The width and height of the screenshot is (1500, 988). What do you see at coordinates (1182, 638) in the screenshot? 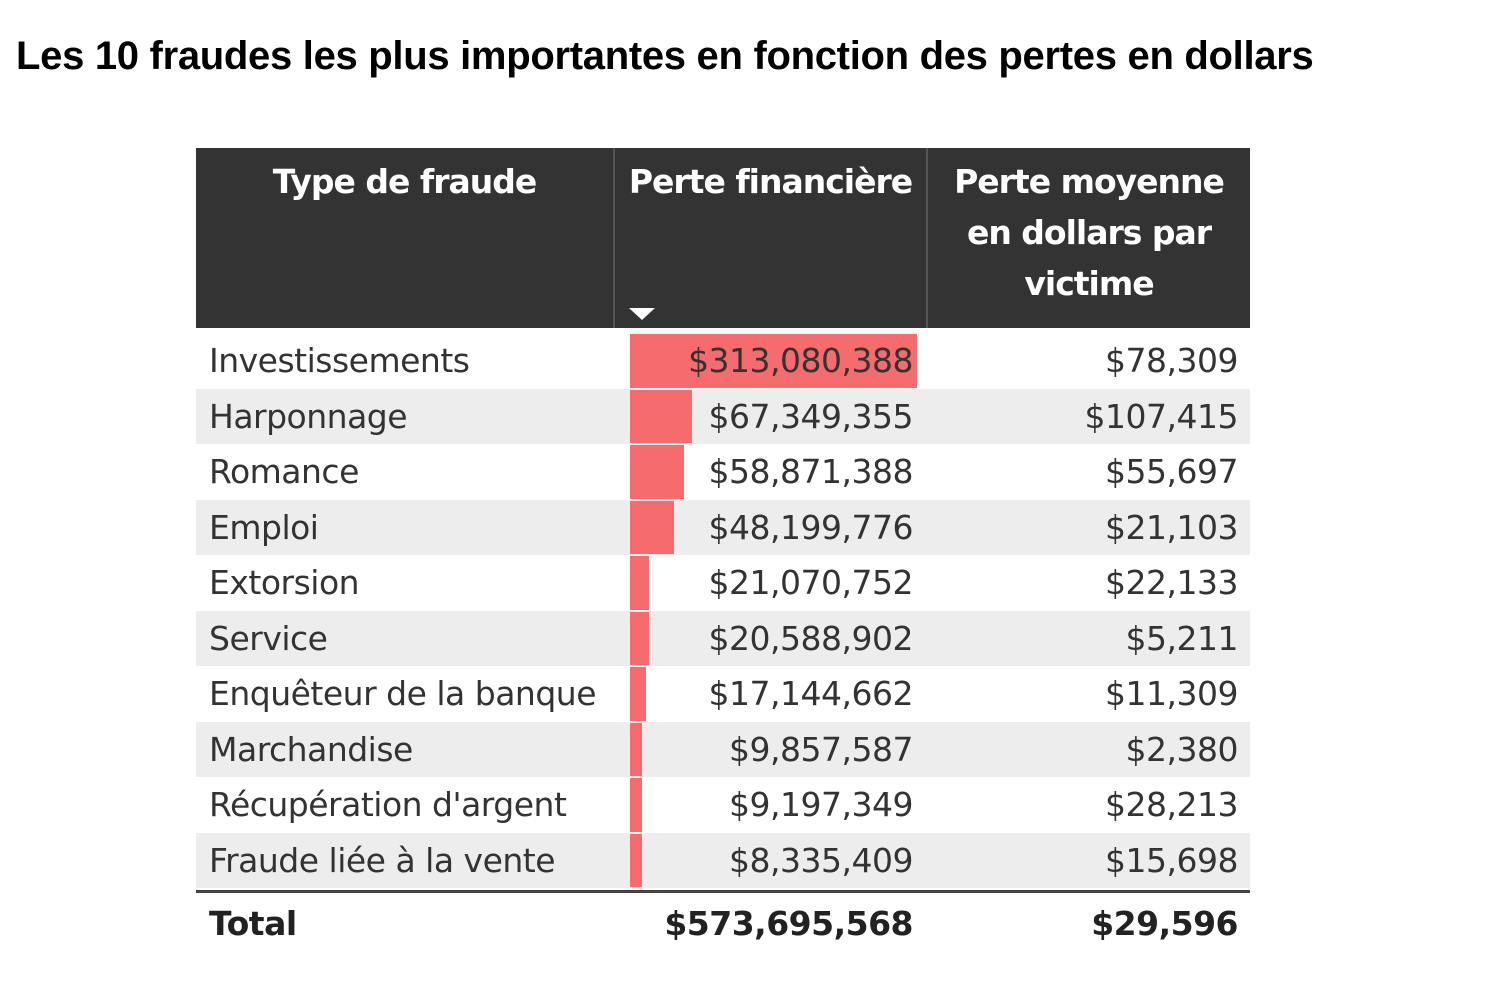
I see `average-loss-value: $5,211` at bounding box center [1182, 638].